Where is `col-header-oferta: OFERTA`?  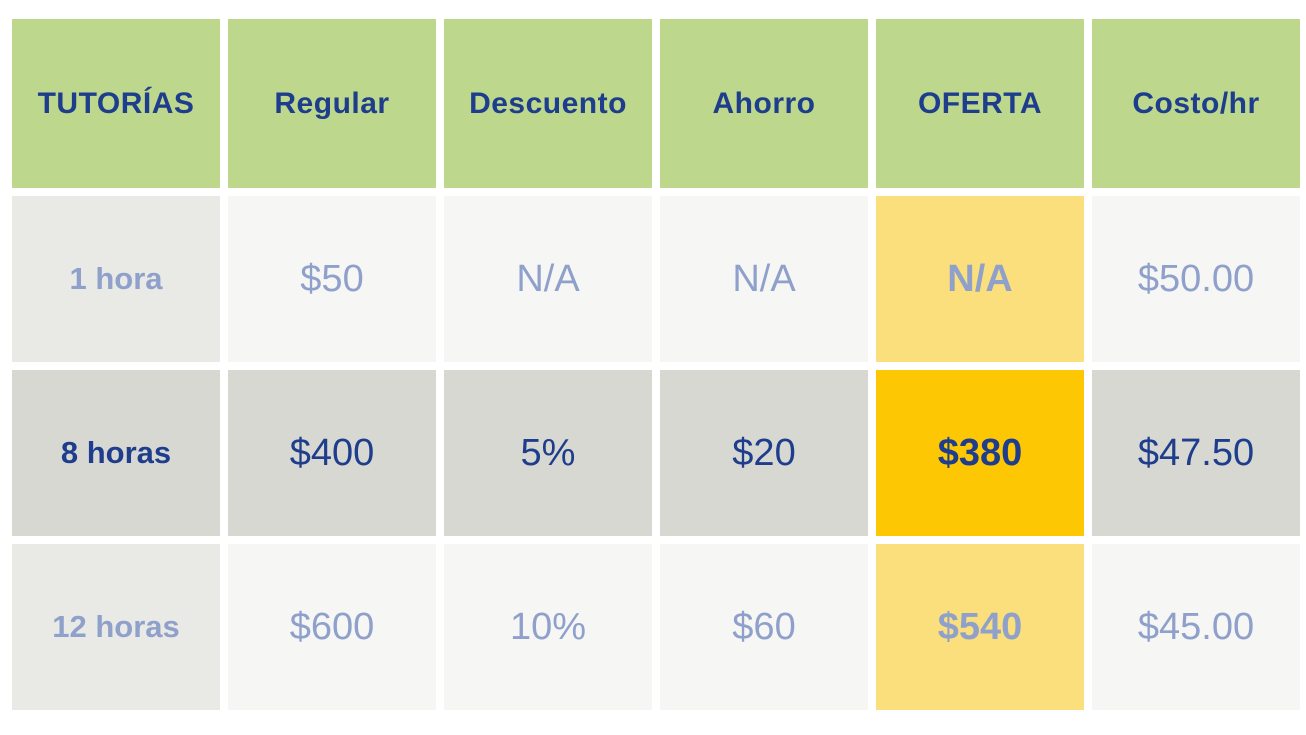
col-header-oferta: OFERTA is located at coordinates (980, 103).